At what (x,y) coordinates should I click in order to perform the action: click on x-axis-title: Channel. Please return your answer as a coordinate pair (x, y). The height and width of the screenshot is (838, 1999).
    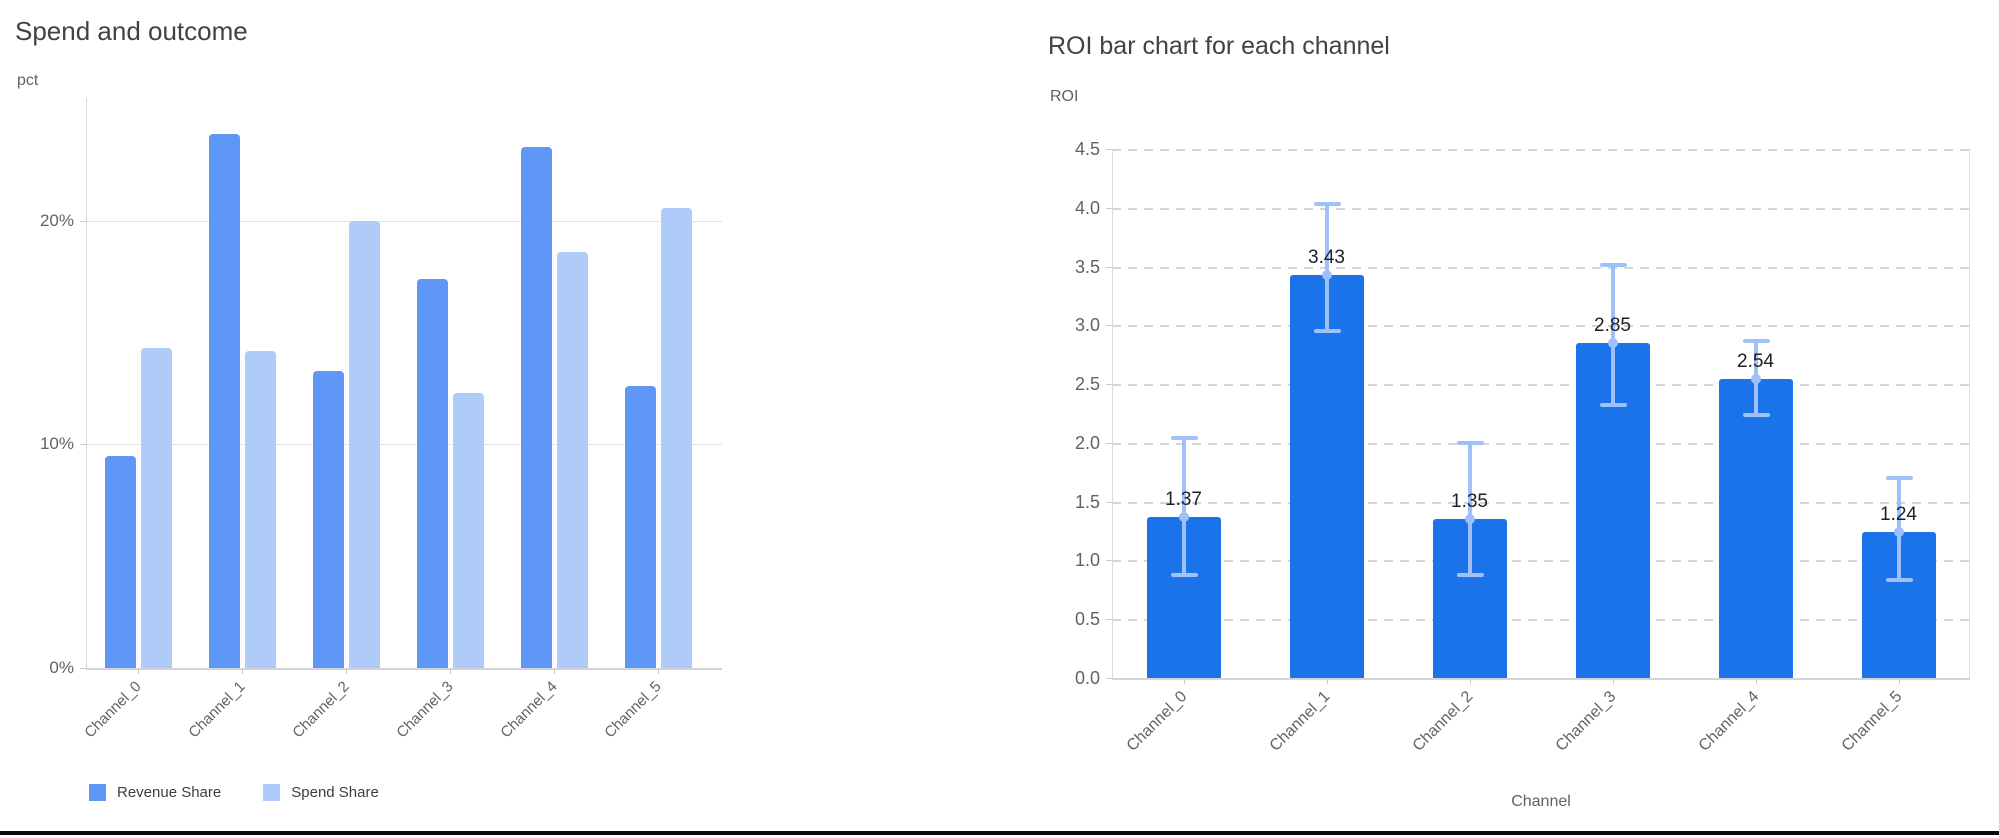
    Looking at the image, I should click on (1541, 801).